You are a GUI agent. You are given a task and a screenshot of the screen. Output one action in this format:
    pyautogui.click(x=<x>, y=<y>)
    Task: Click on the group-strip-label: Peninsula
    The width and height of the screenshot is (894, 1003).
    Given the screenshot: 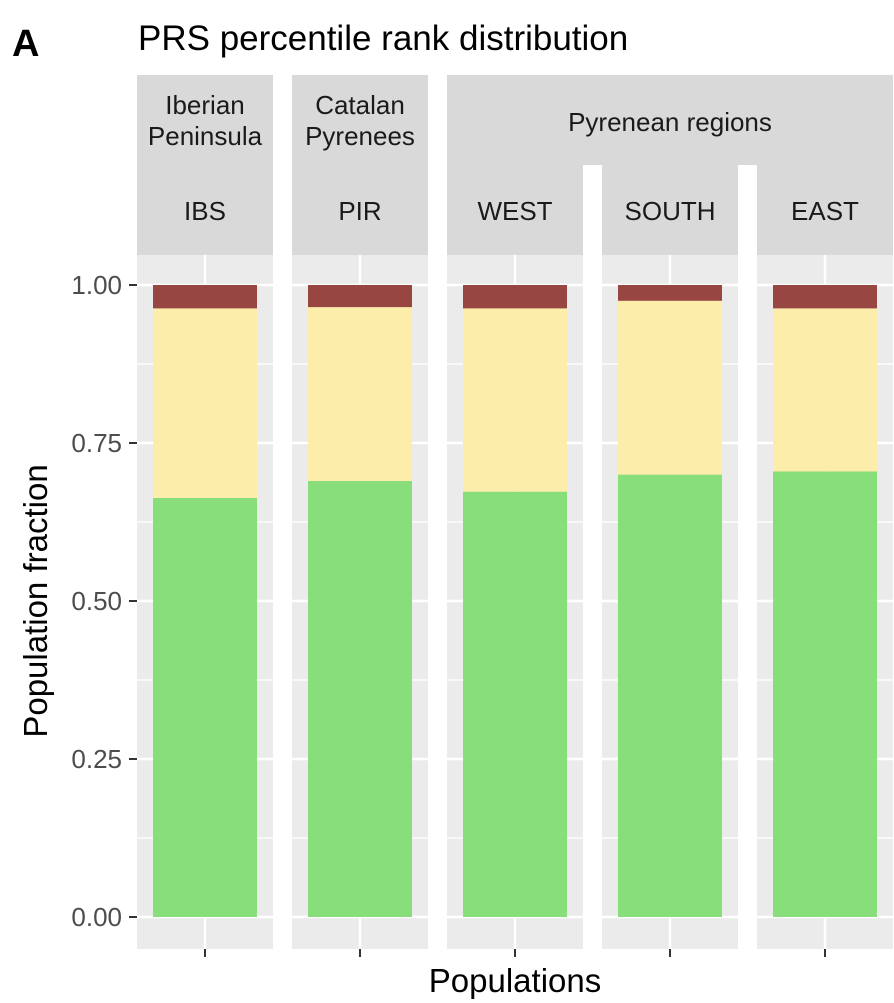 What is the action you would take?
    pyautogui.click(x=205, y=136)
    